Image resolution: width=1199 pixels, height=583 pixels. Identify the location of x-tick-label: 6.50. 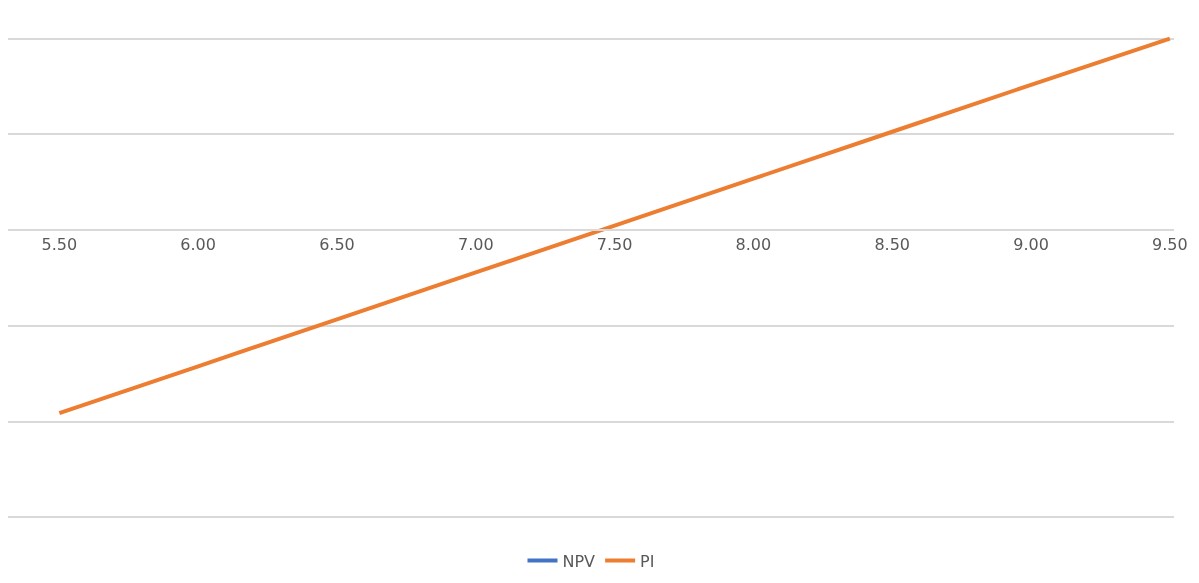
(337, 245).